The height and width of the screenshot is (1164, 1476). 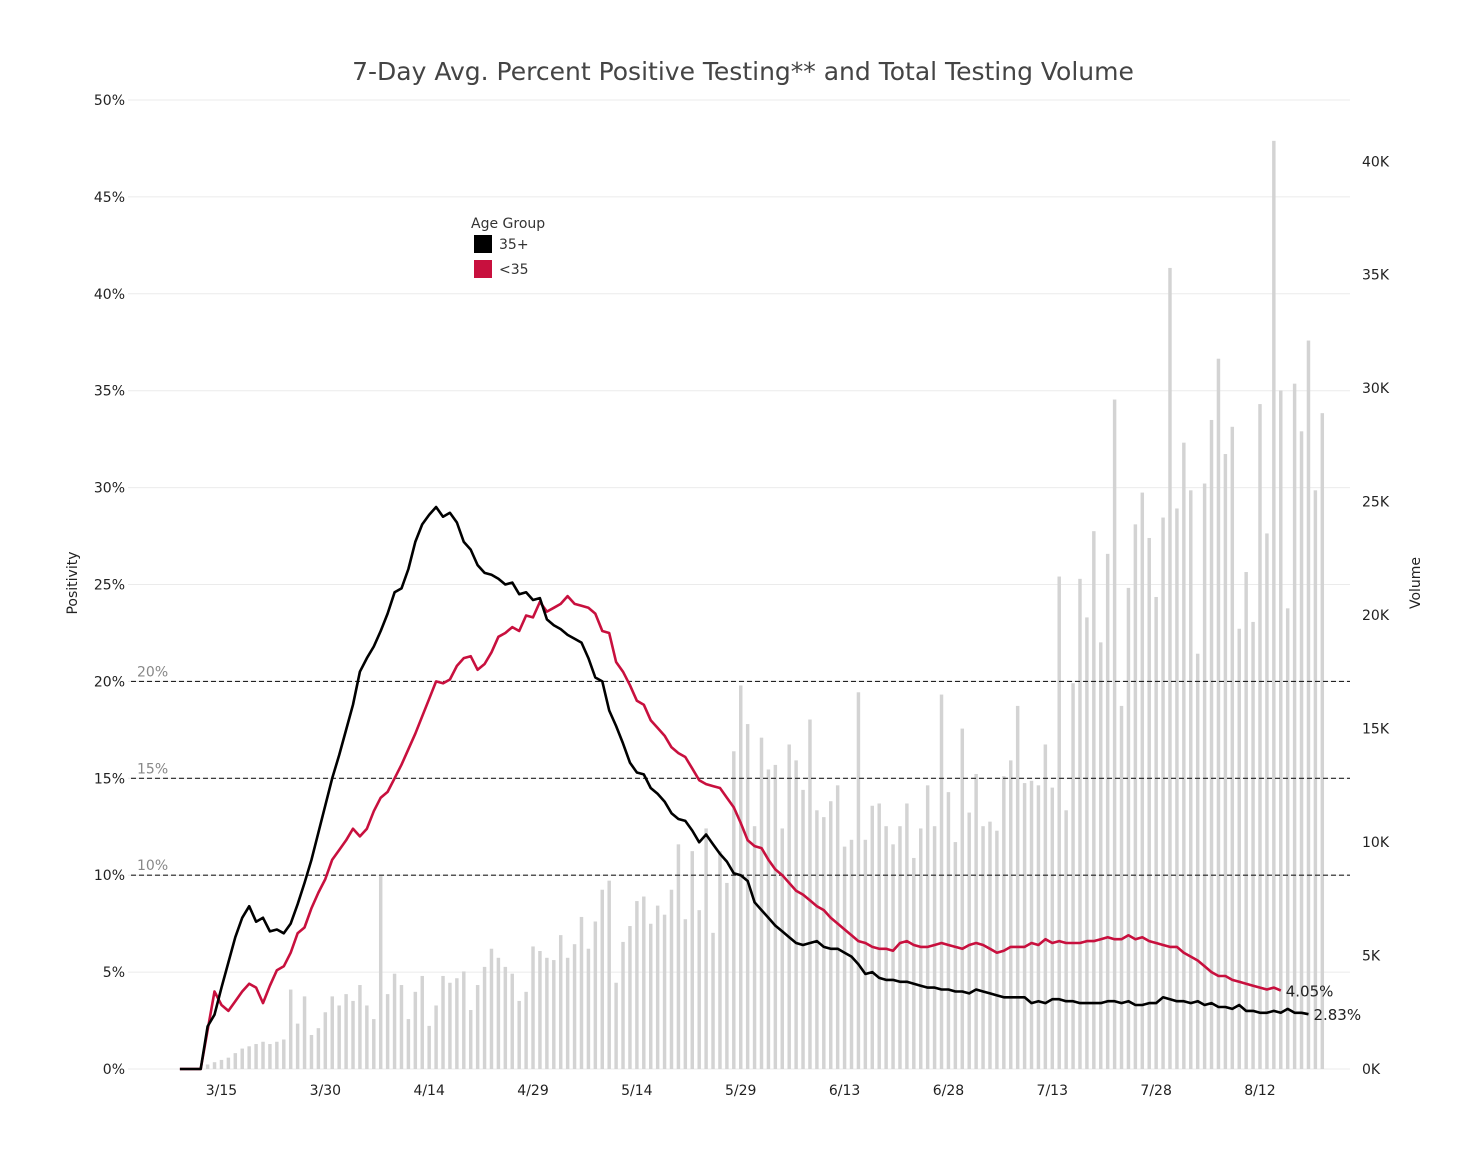 What do you see at coordinates (1376, 276) in the screenshot?
I see `y2-tick-label: 35K` at bounding box center [1376, 276].